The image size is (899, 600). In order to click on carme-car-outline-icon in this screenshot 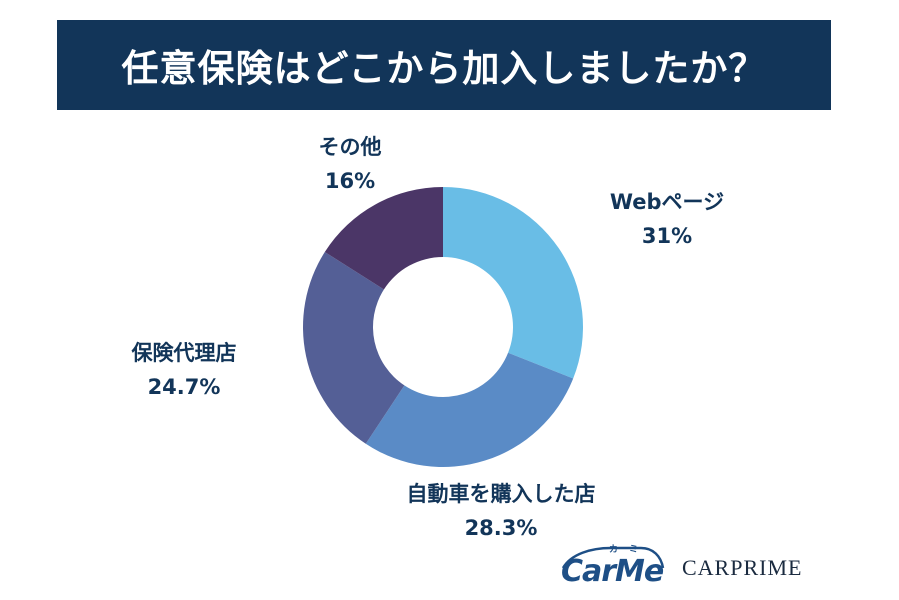, I will do `click(613, 557)`.